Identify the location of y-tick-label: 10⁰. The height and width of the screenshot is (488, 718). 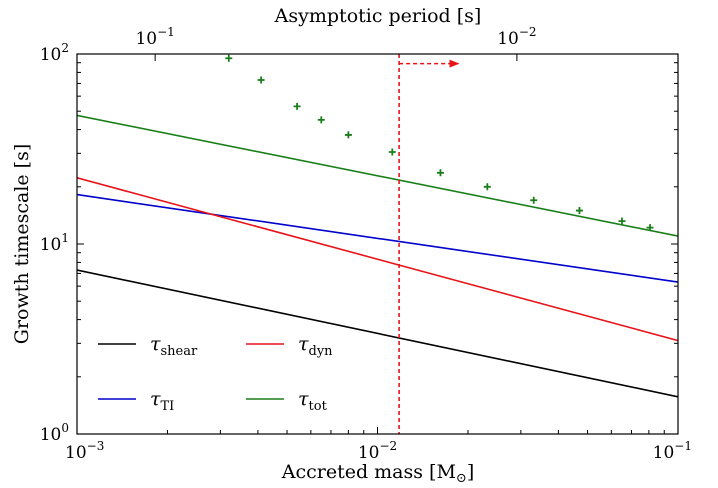
(54, 433).